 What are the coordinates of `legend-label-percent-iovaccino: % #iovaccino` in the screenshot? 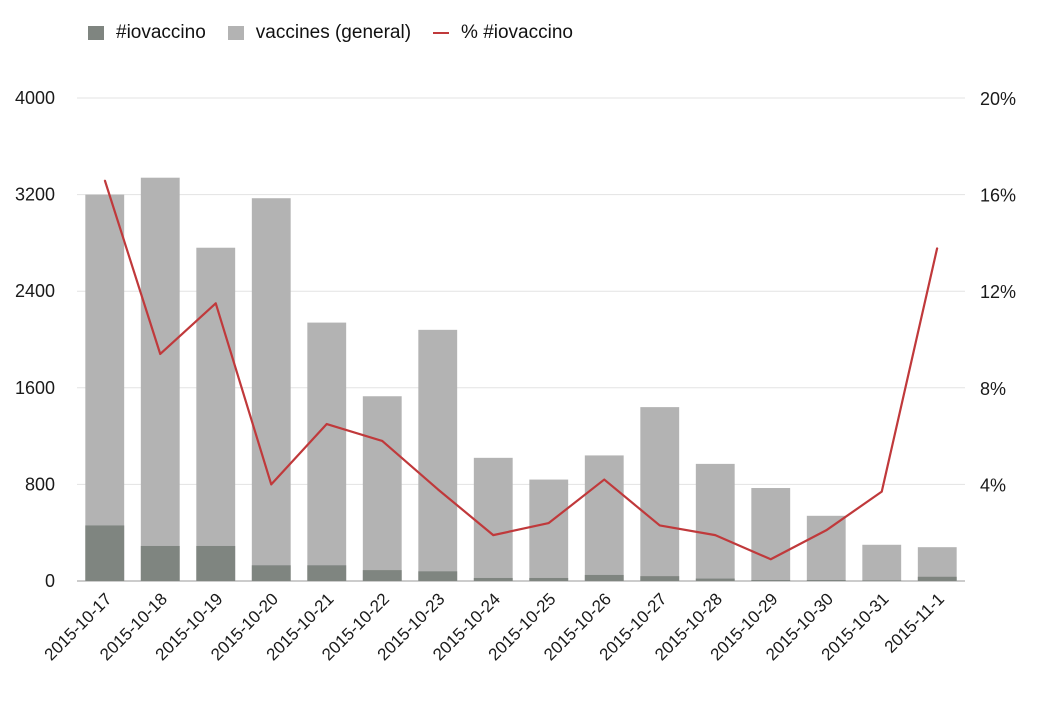 It's located at (517, 32).